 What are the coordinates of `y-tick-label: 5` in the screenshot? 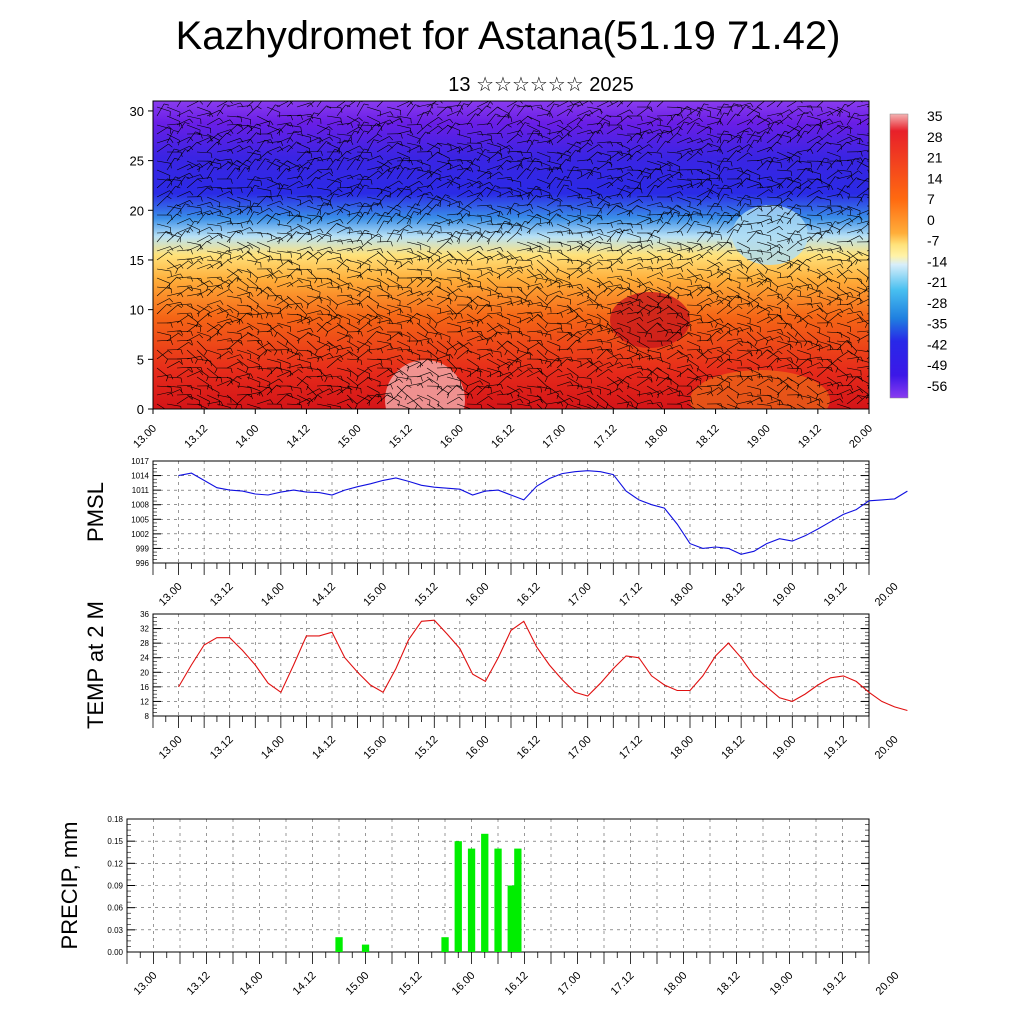 It's located at (140, 359).